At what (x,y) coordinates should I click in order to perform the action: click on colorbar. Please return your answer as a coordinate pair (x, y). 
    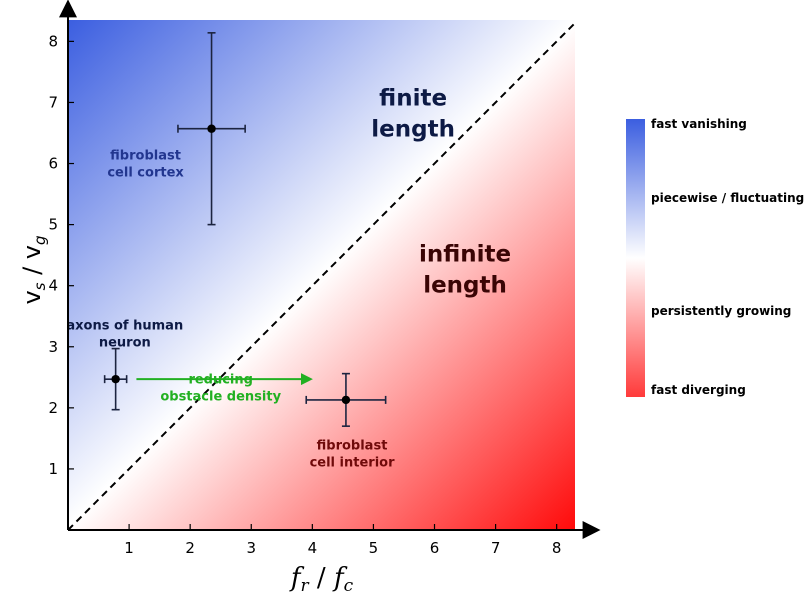
    Looking at the image, I should click on (635, 258).